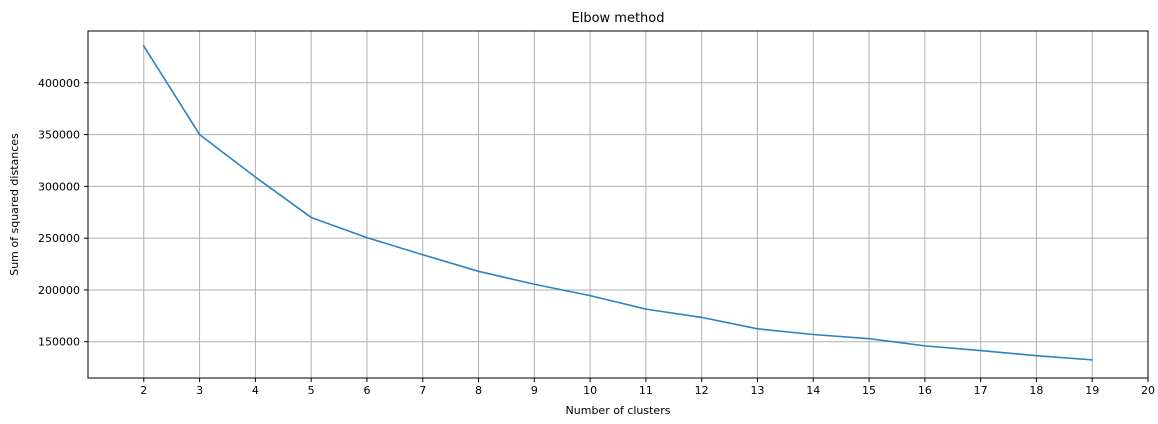  Describe the element at coordinates (255, 390) in the screenshot. I see `x-tick-label: 4` at that location.